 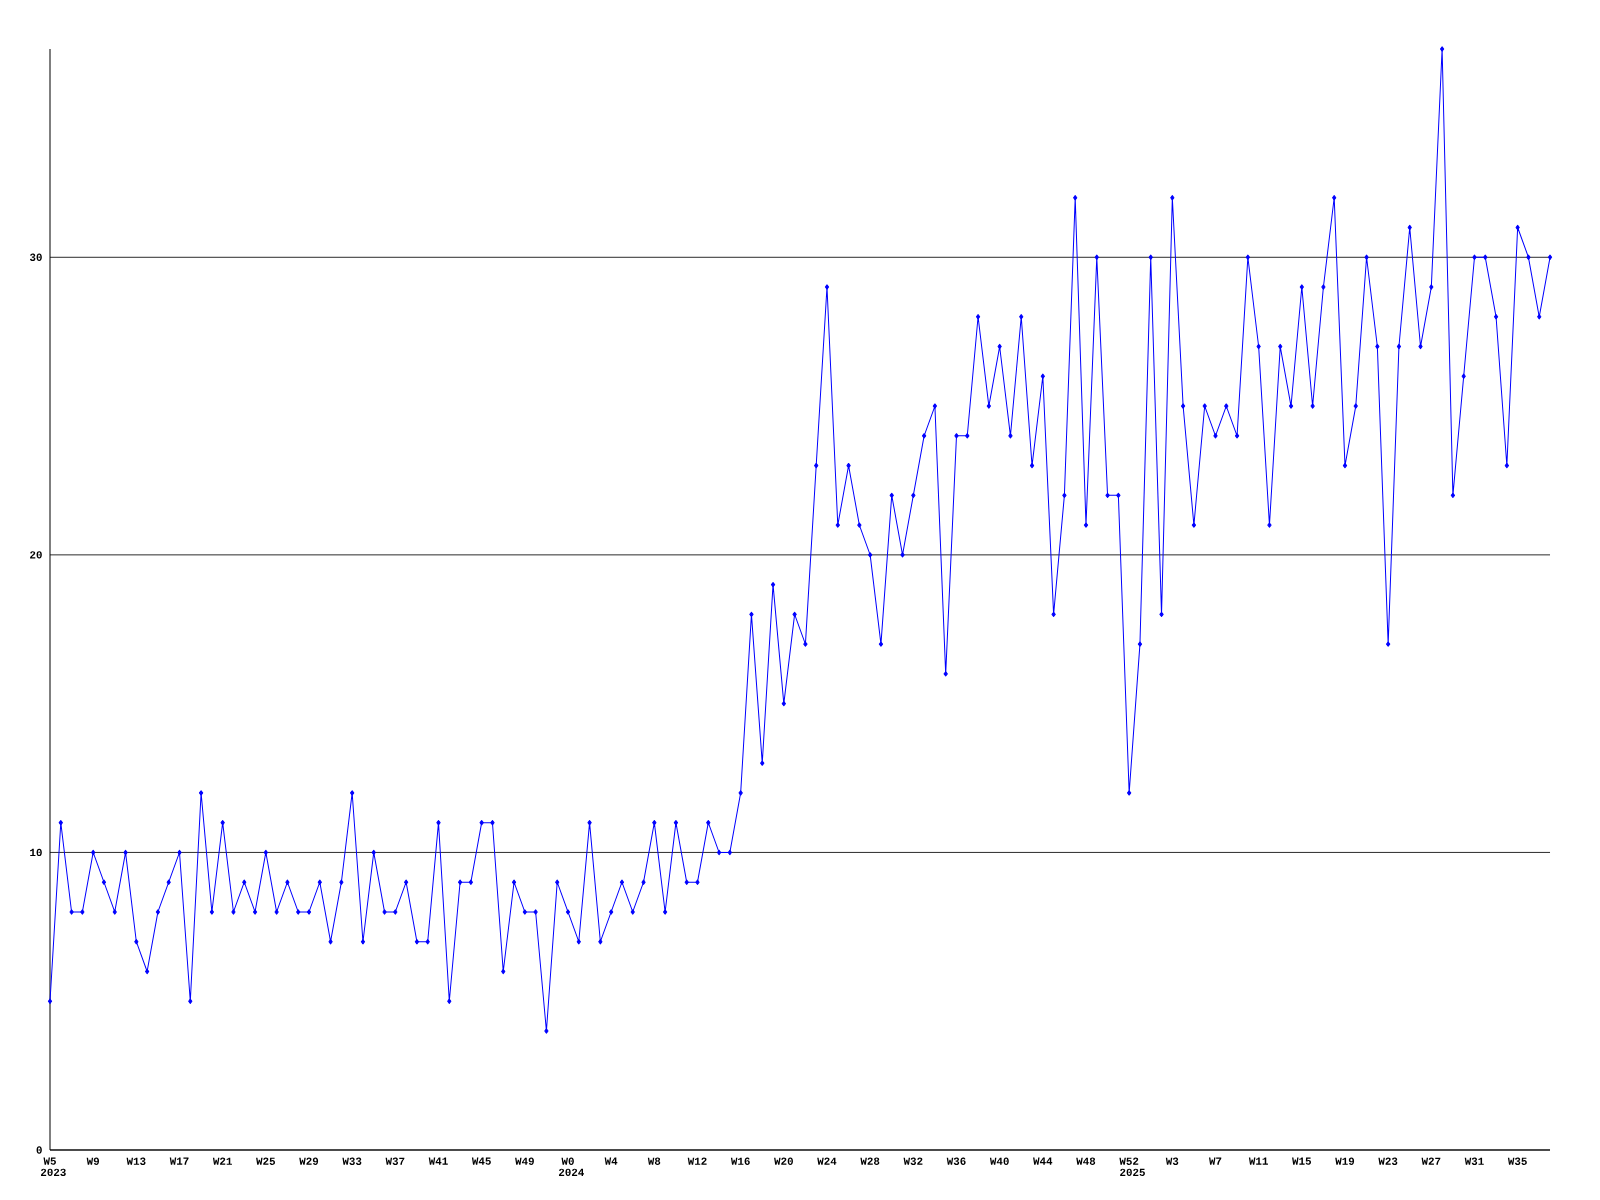 I want to click on x-tick-label: W41, so click(x=438, y=1161).